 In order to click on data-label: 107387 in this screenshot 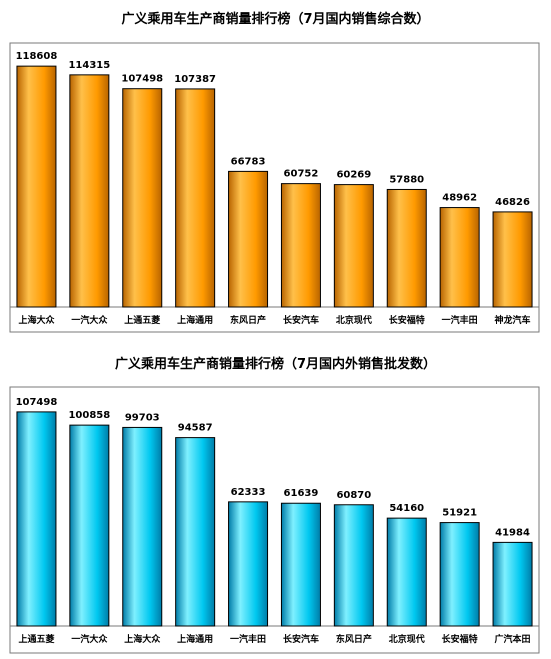, I will do `click(195, 79)`.